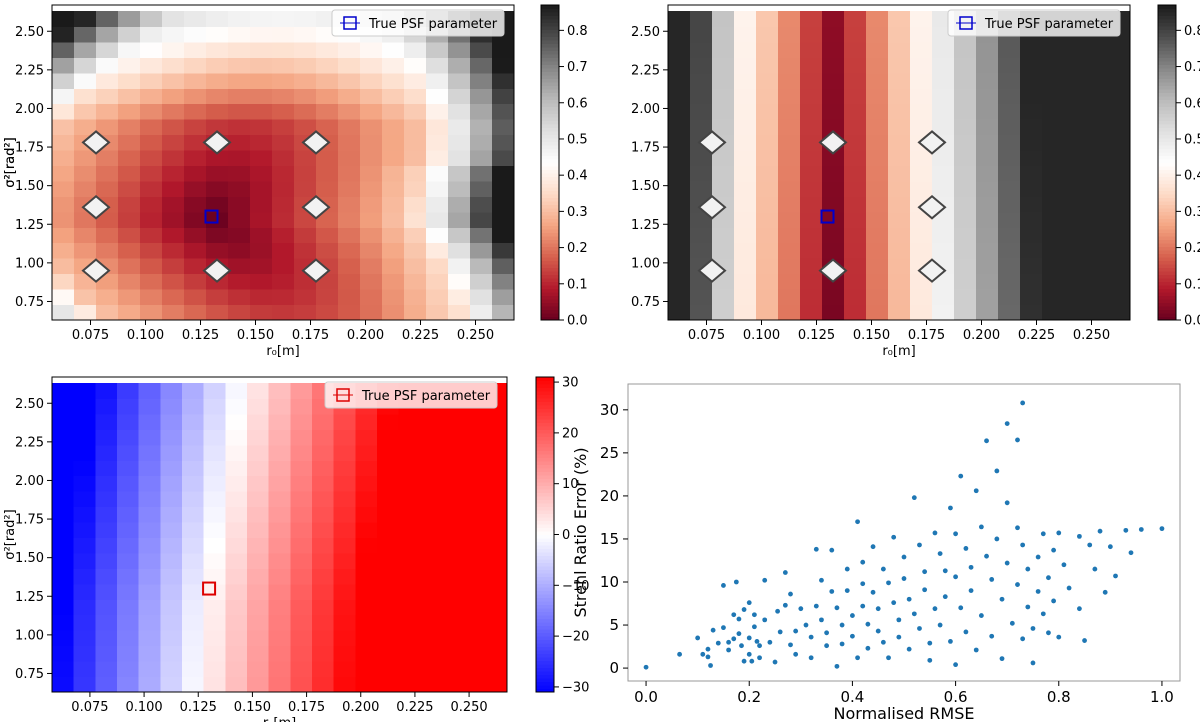 The width and height of the screenshot is (1200, 722). I want to click on x-tick-label: 0.125, so click(816, 335).